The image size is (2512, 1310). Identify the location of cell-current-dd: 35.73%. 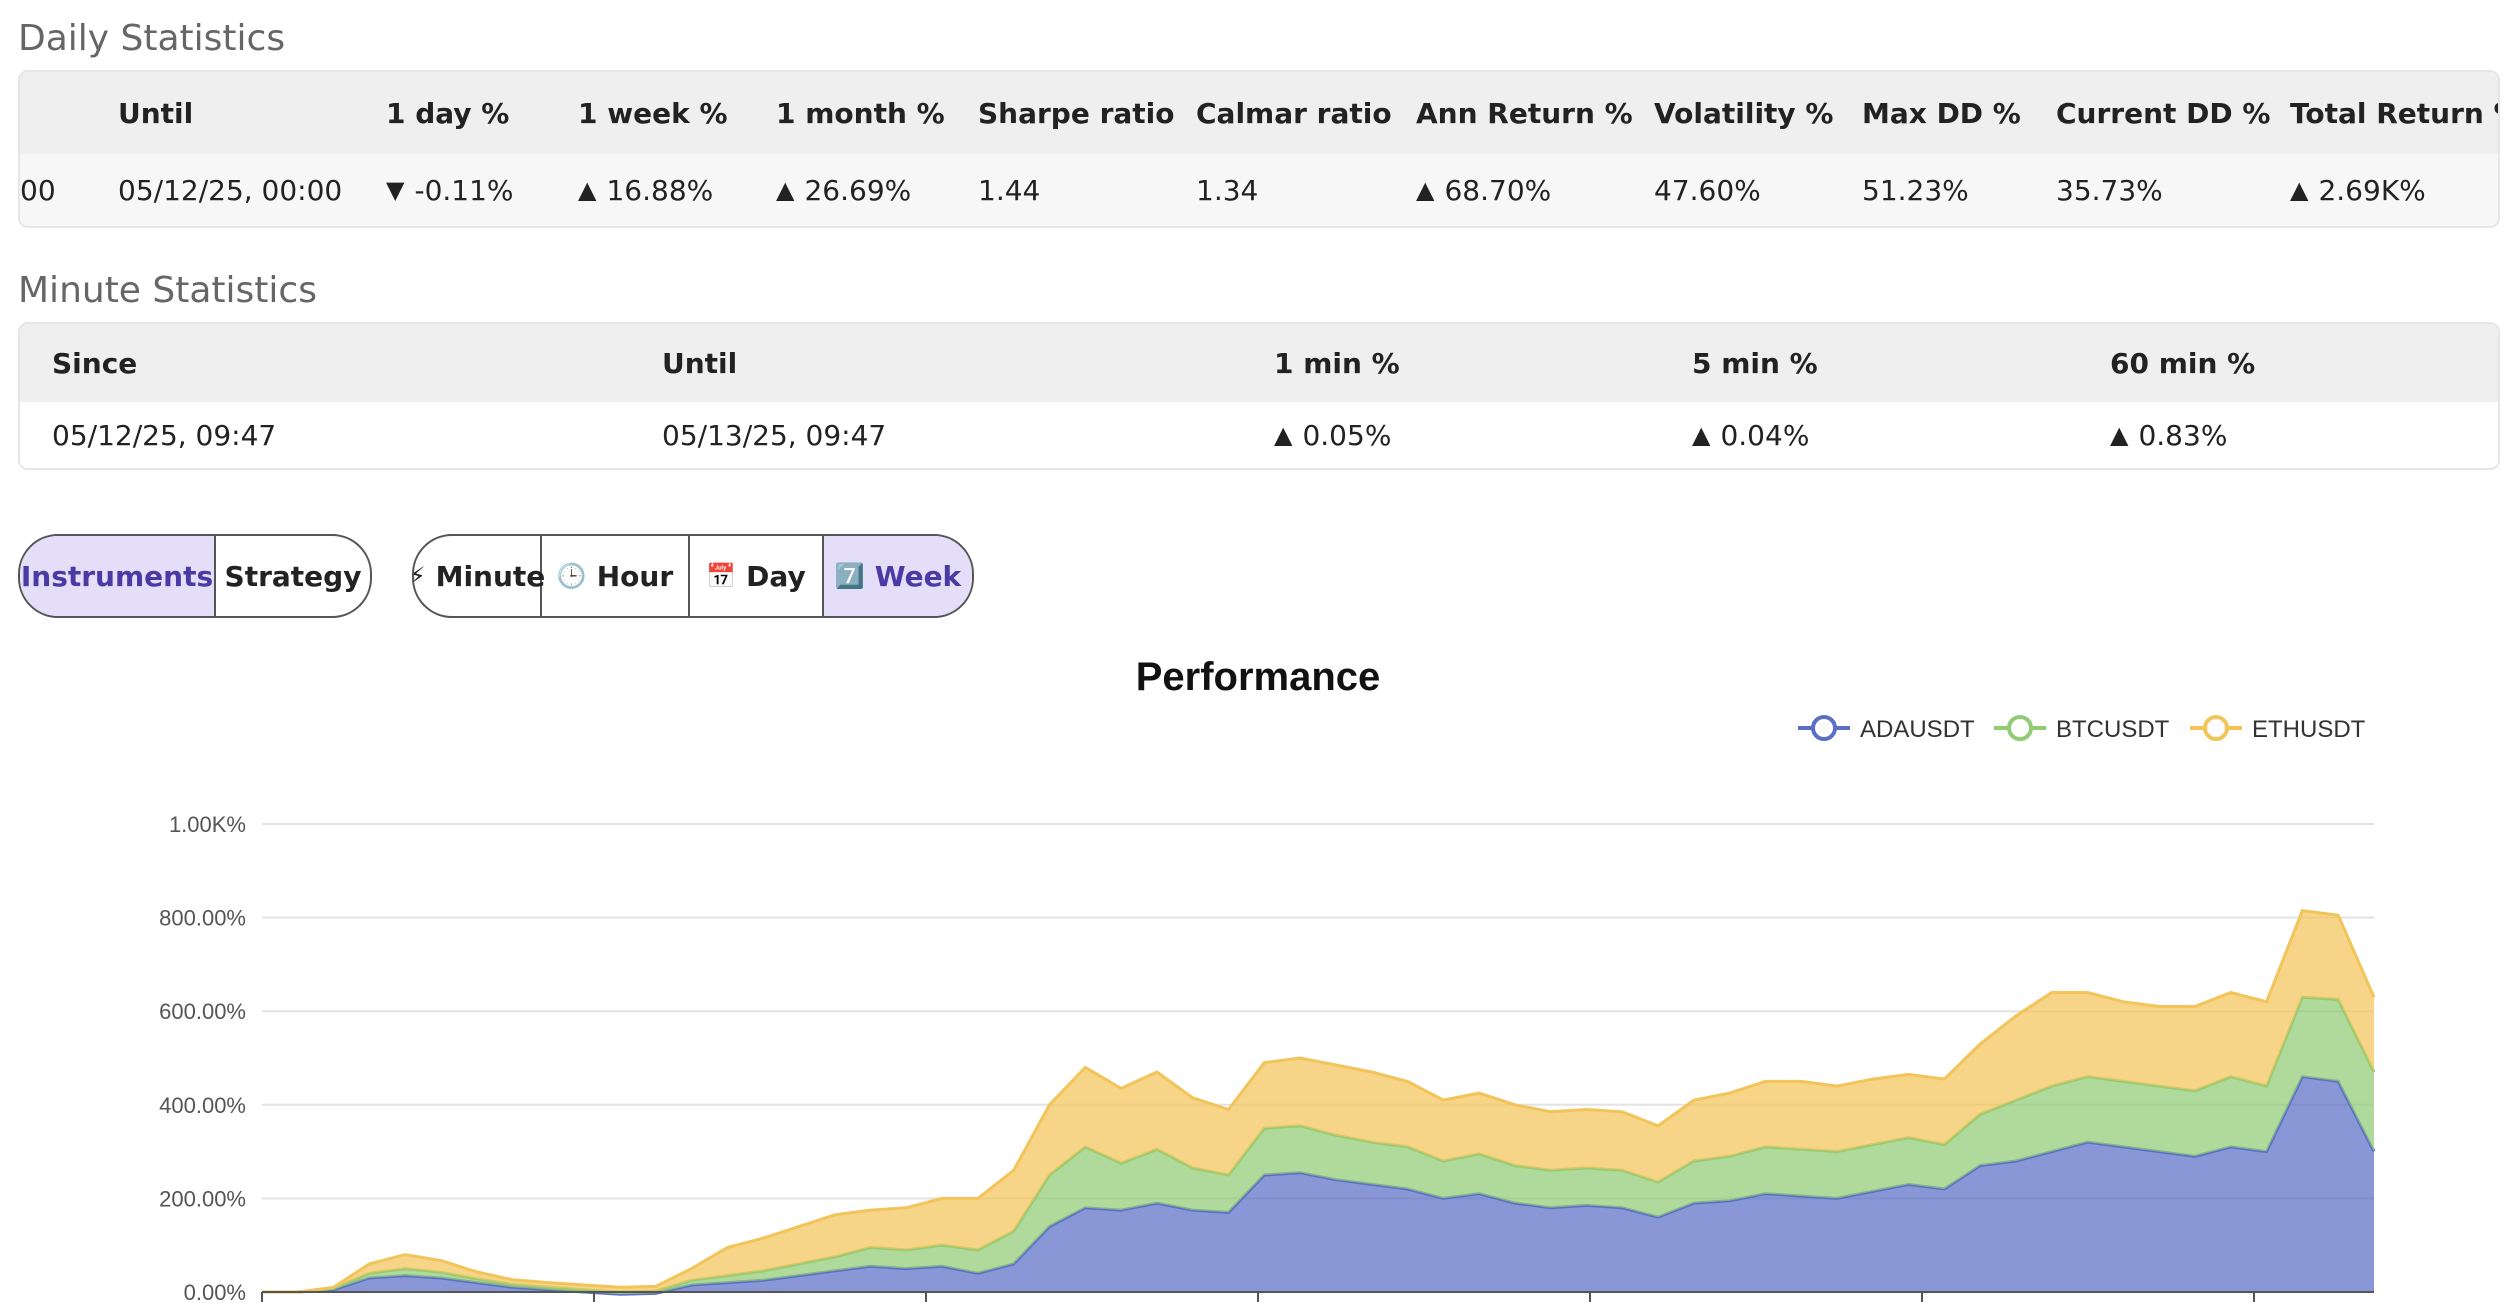
(2109, 190).